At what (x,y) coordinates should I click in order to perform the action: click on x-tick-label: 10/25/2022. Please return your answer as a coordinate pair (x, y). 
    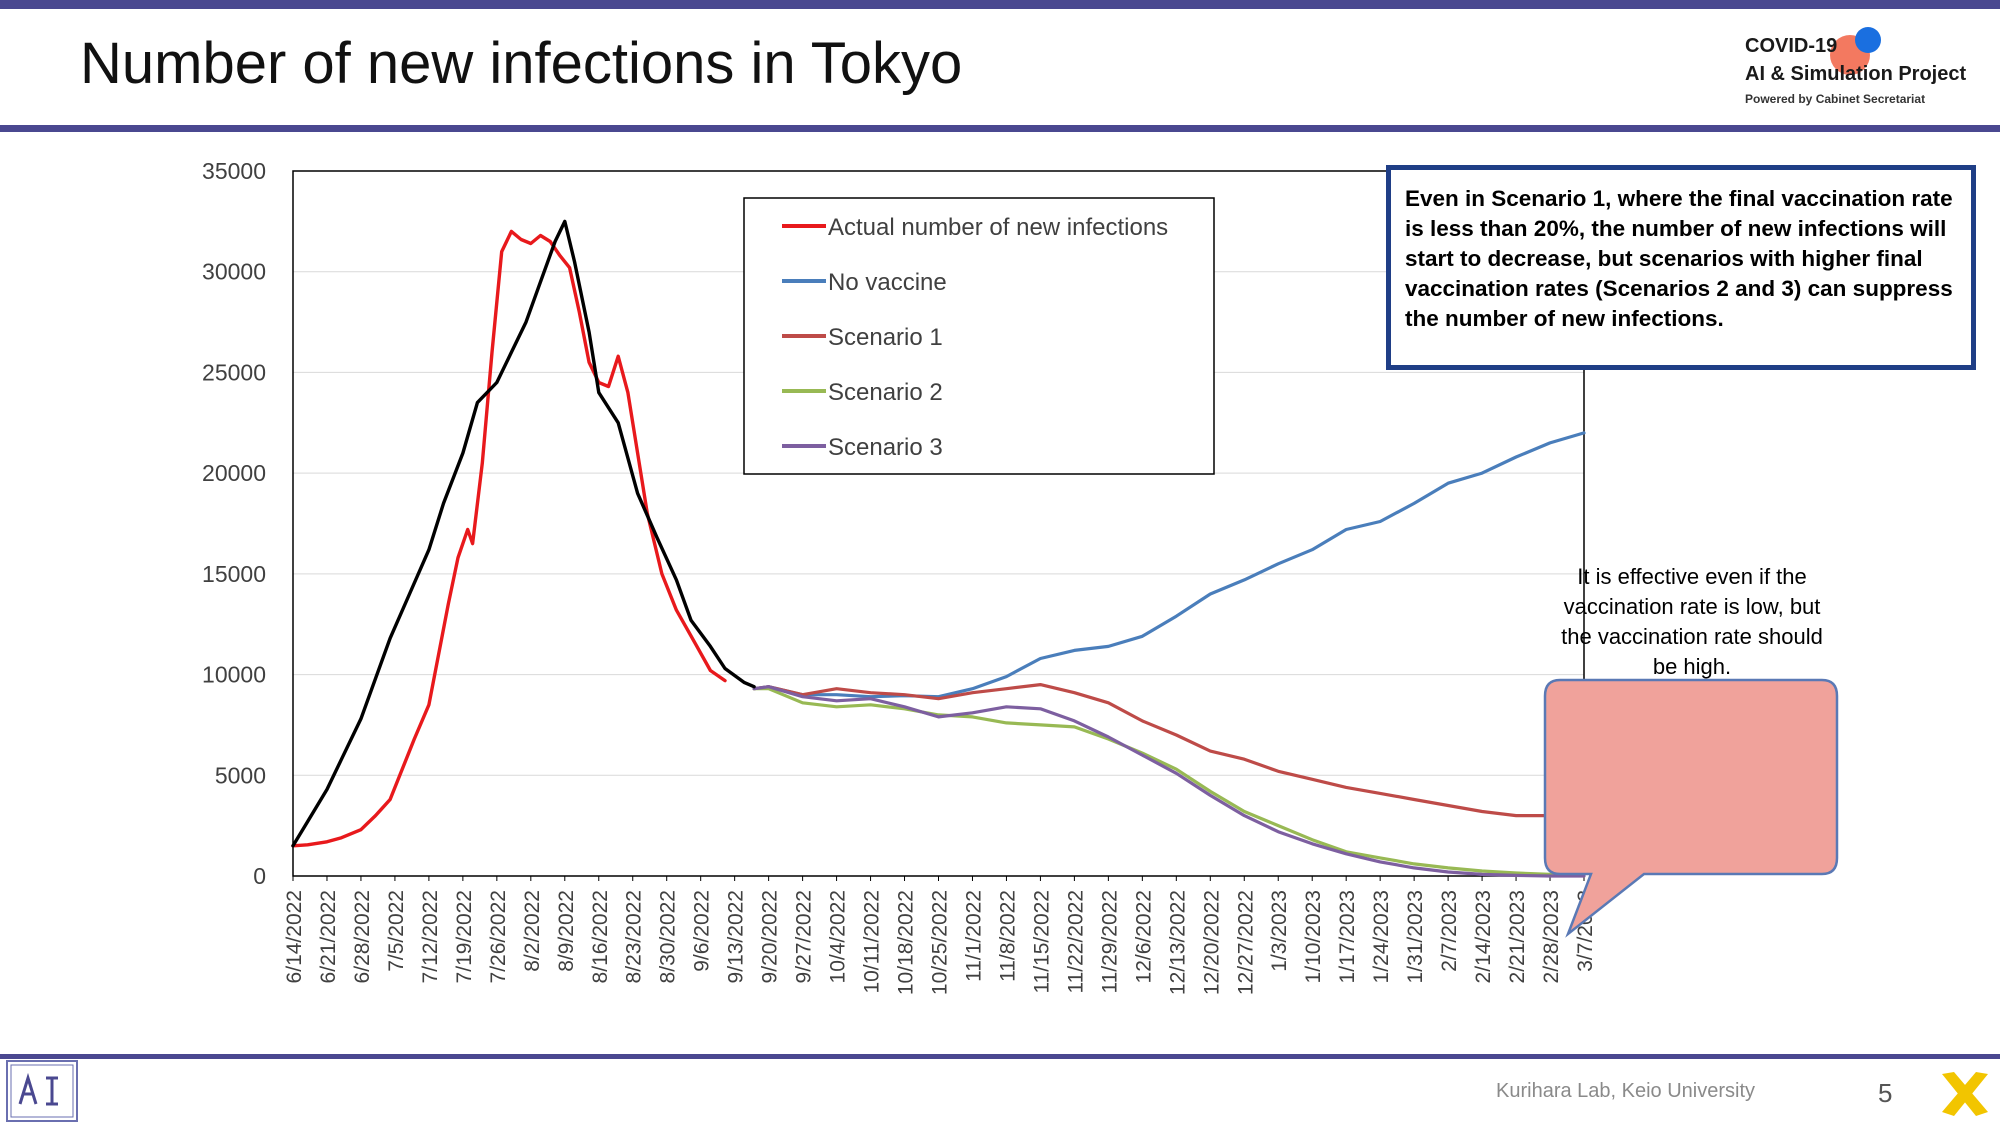
    Looking at the image, I should click on (940, 942).